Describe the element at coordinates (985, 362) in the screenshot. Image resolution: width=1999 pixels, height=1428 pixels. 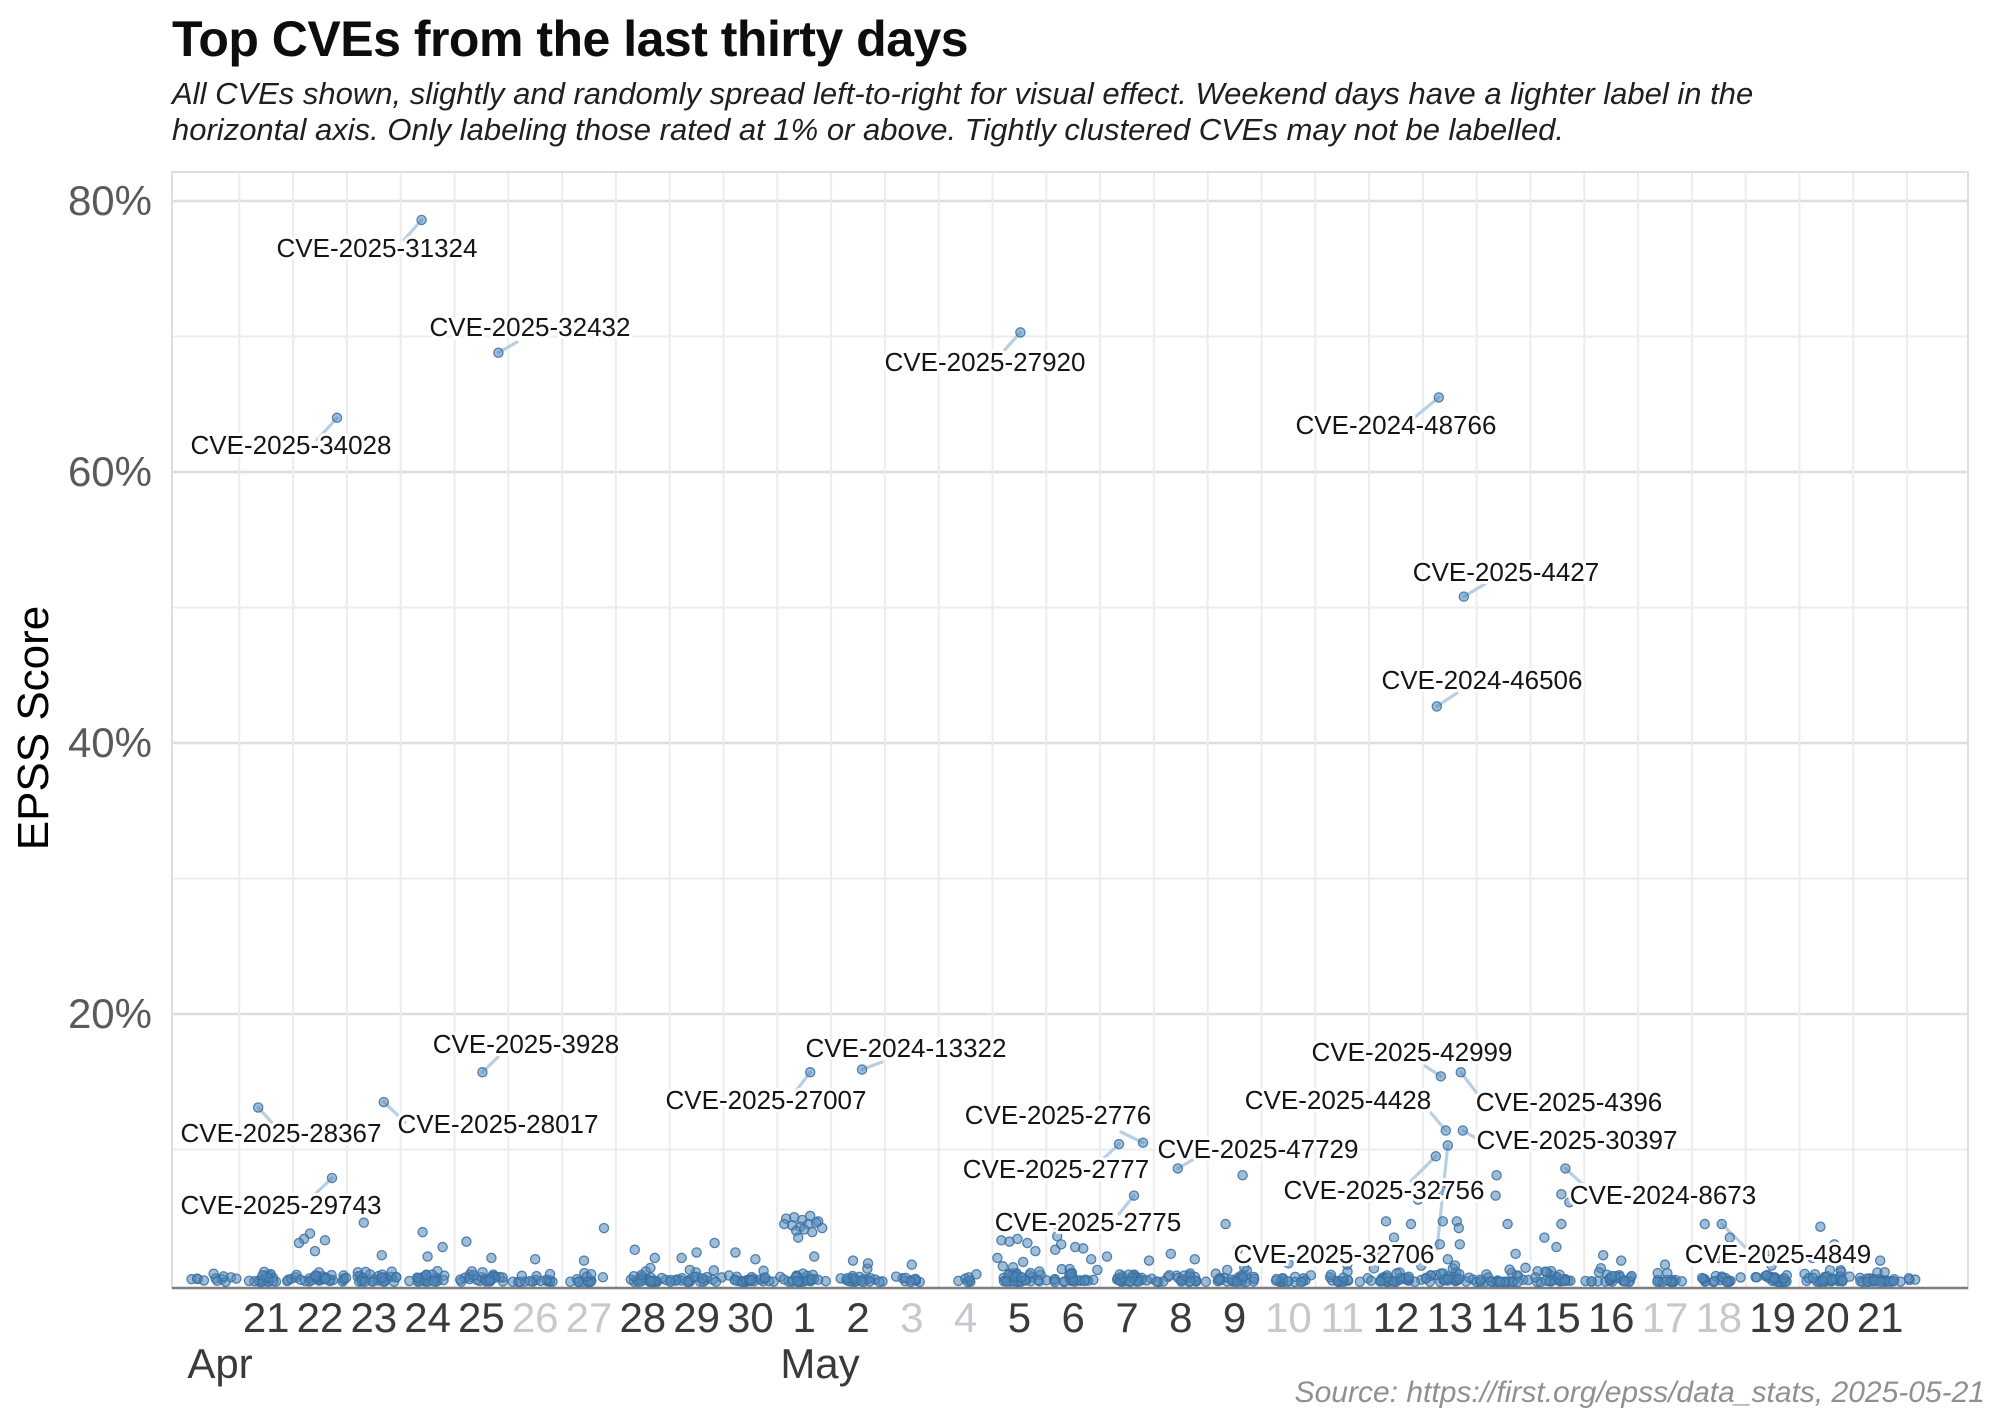
I see `cve-label: CVE-2025-27920` at that location.